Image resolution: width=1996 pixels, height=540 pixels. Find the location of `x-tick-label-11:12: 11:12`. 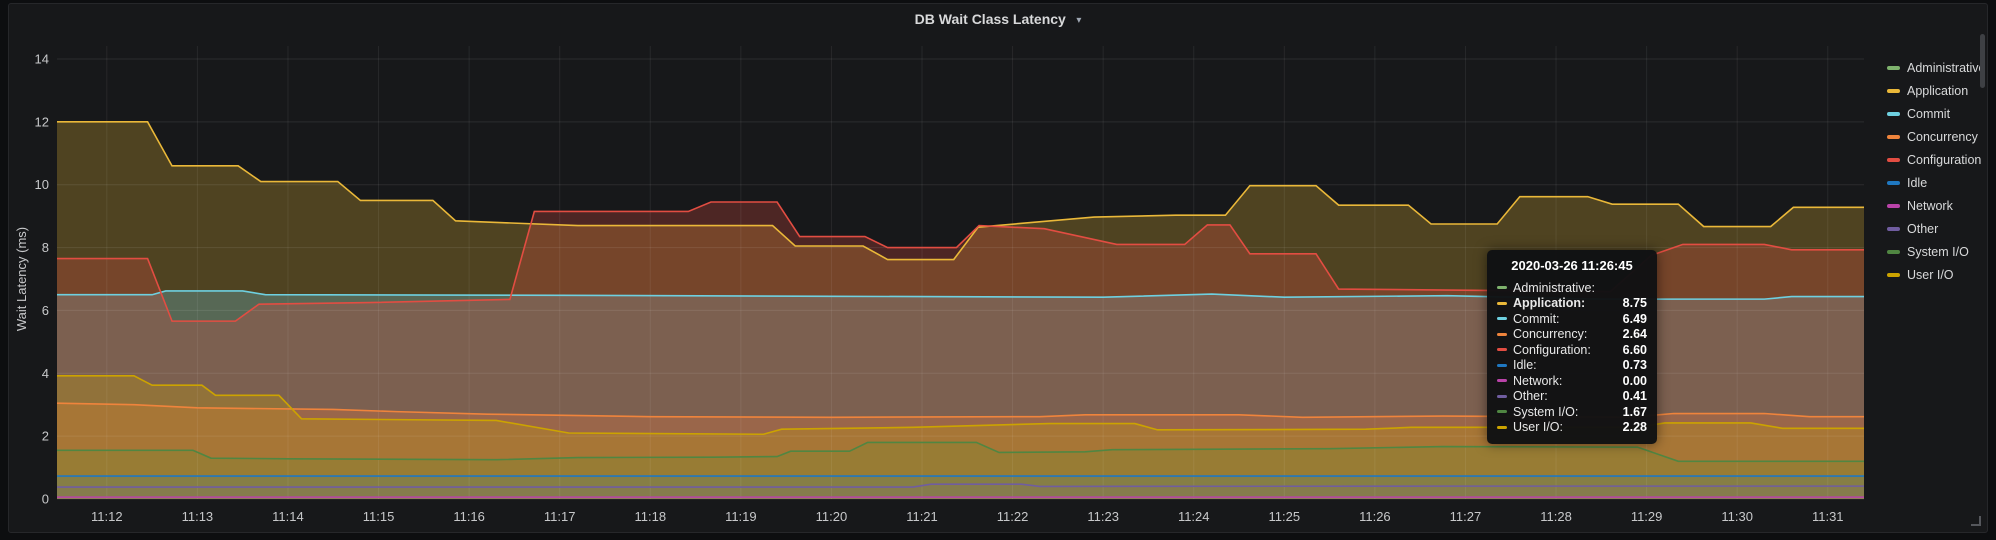

x-tick-label-11:12: 11:12 is located at coordinates (107, 516).